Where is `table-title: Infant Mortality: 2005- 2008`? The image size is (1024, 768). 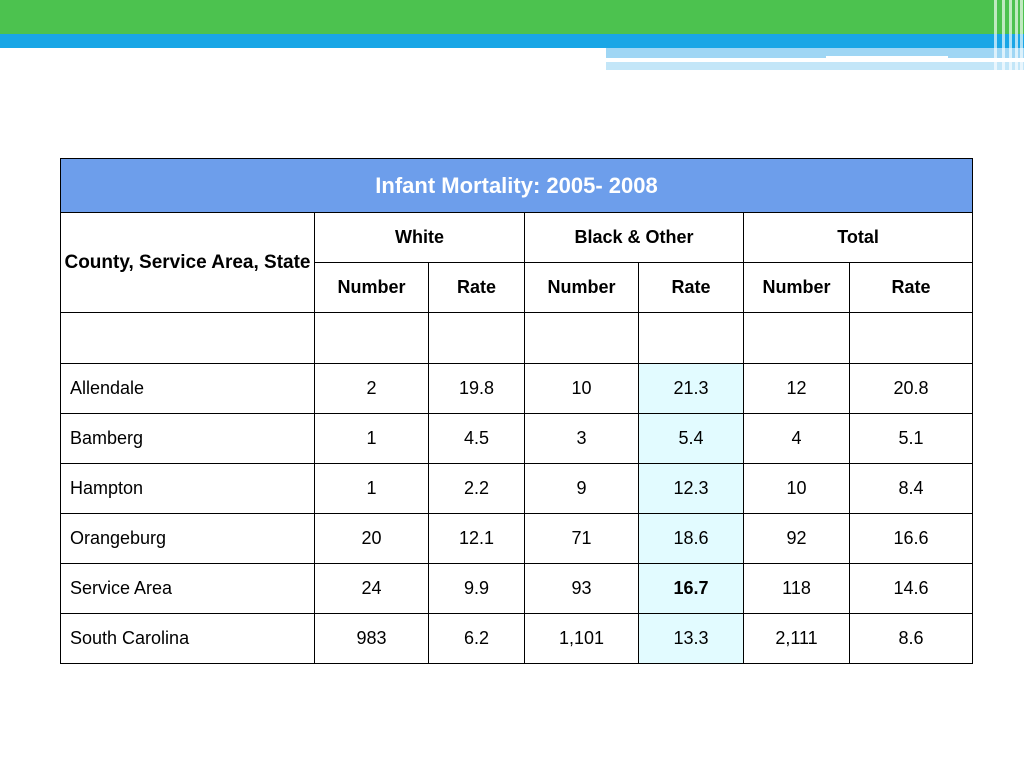 table-title: Infant Mortality: 2005- 2008 is located at coordinates (516, 185).